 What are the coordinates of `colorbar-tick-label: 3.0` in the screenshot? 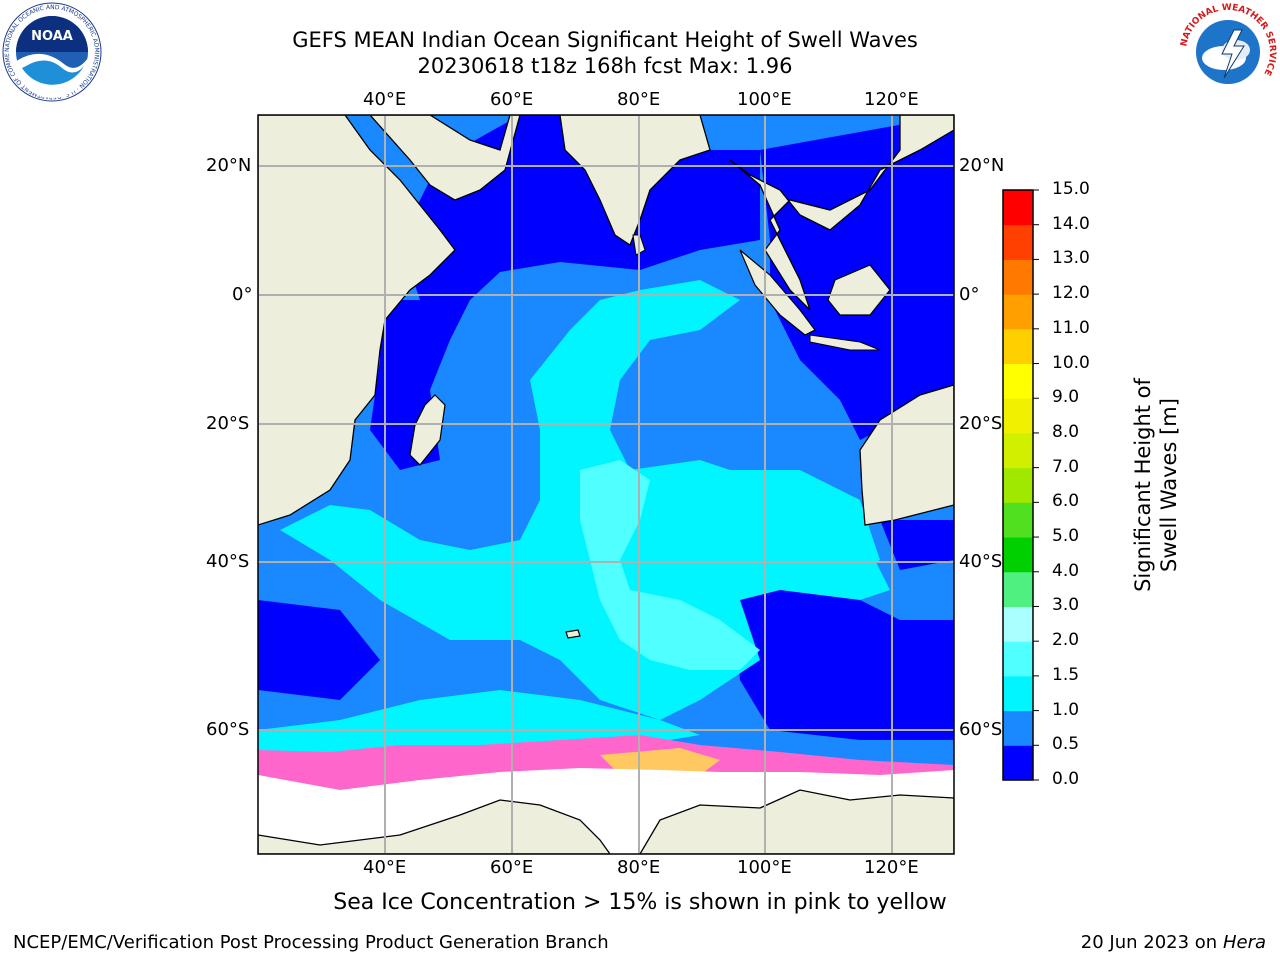 It's located at (1066, 605).